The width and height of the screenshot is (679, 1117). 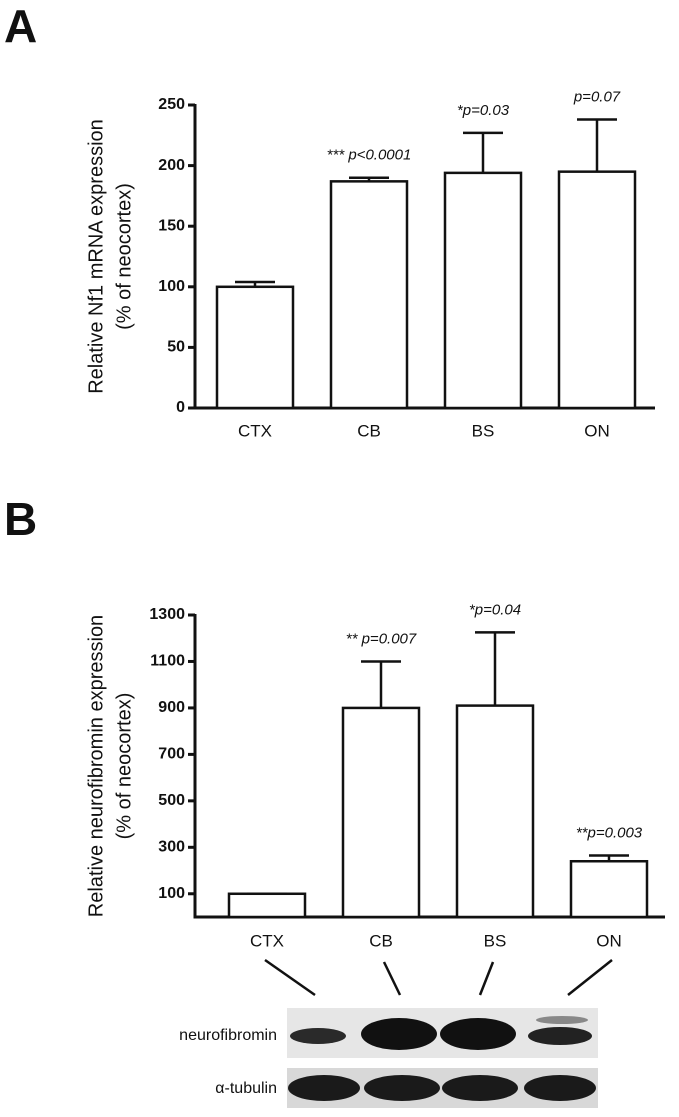 What do you see at coordinates (246, 1088) in the screenshot?
I see `blot-label: α-tubulin` at bounding box center [246, 1088].